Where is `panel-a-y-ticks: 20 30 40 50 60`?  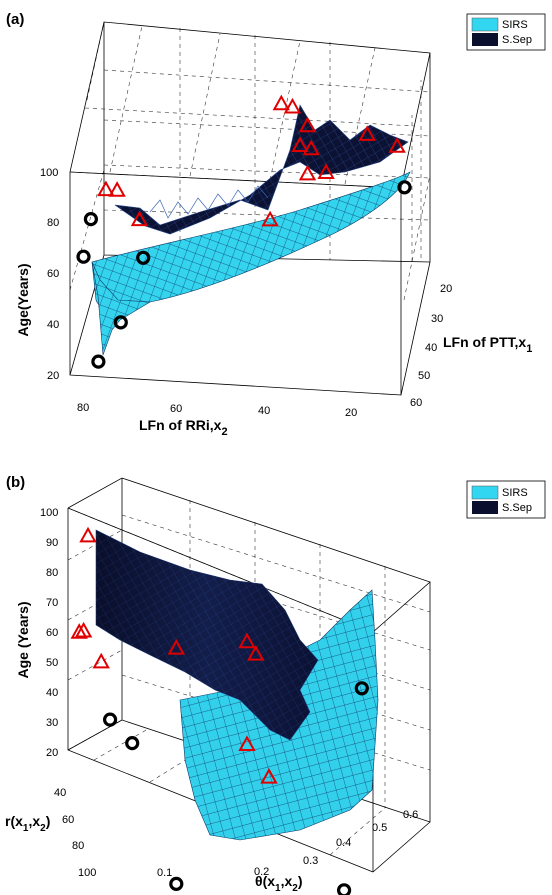 panel-a-y-ticks: 20 30 40 50 60 is located at coordinates (431, 346).